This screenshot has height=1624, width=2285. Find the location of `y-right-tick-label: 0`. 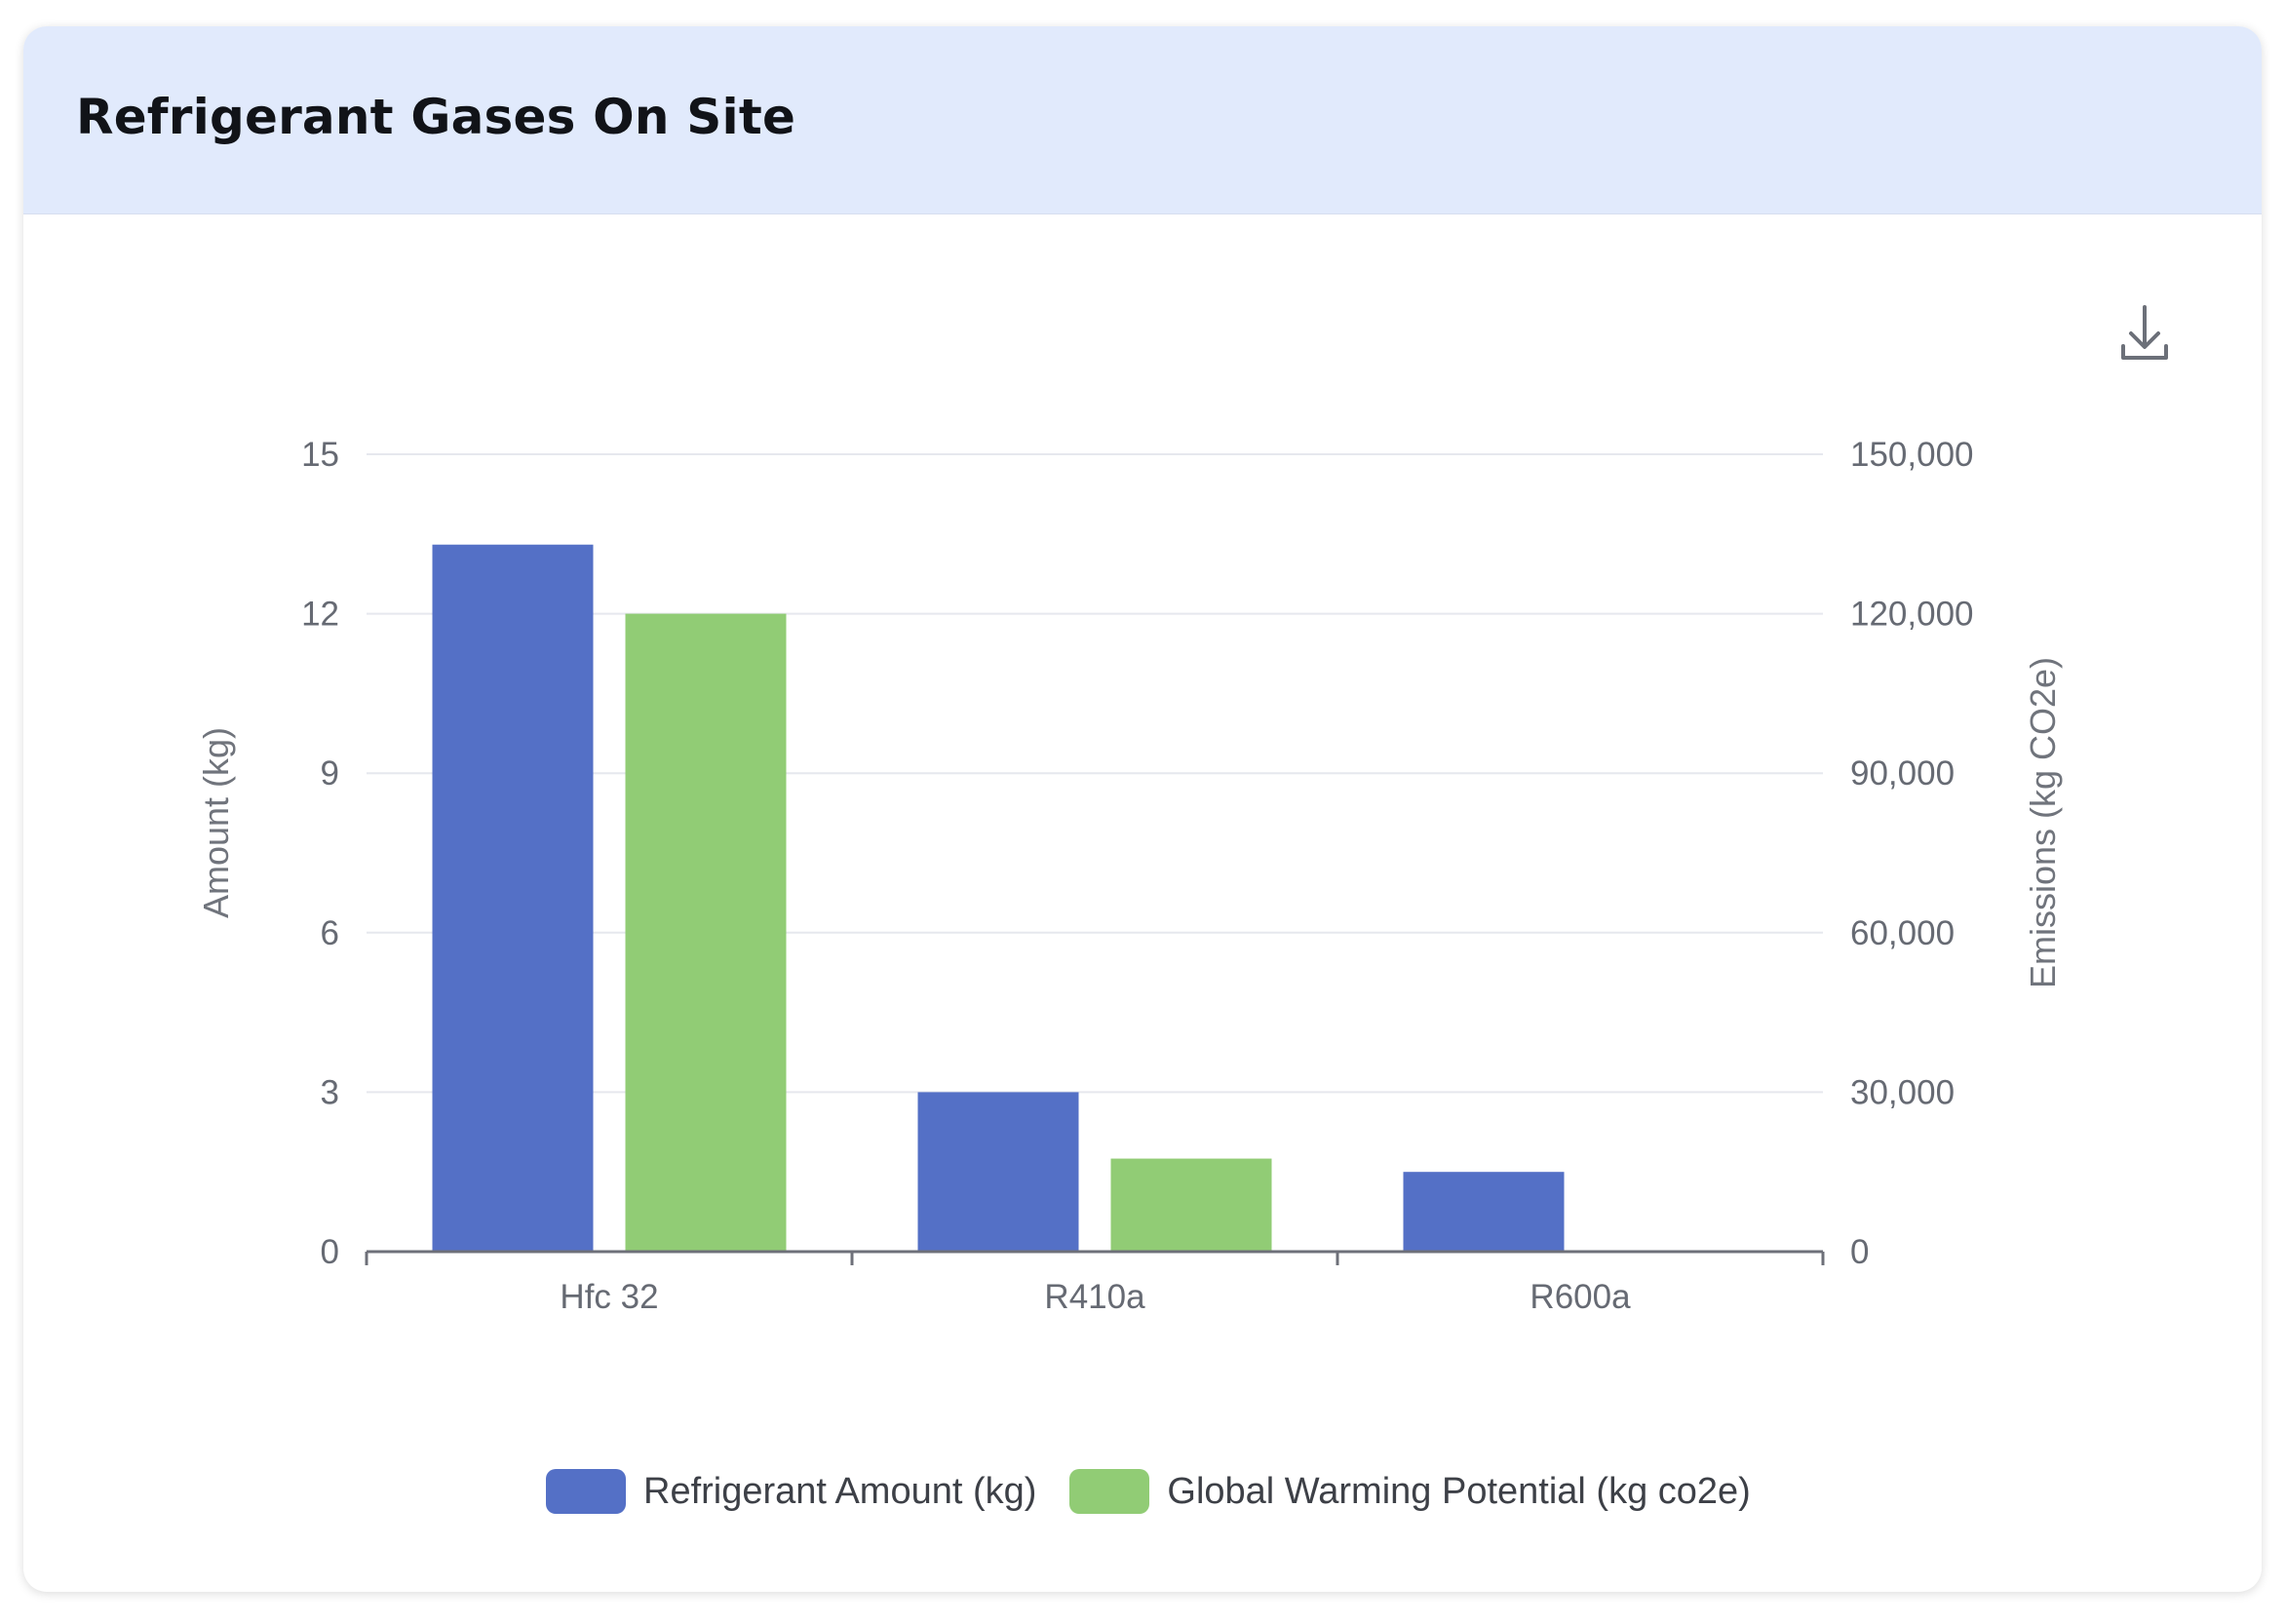

y-right-tick-label: 0 is located at coordinates (1859, 1252).